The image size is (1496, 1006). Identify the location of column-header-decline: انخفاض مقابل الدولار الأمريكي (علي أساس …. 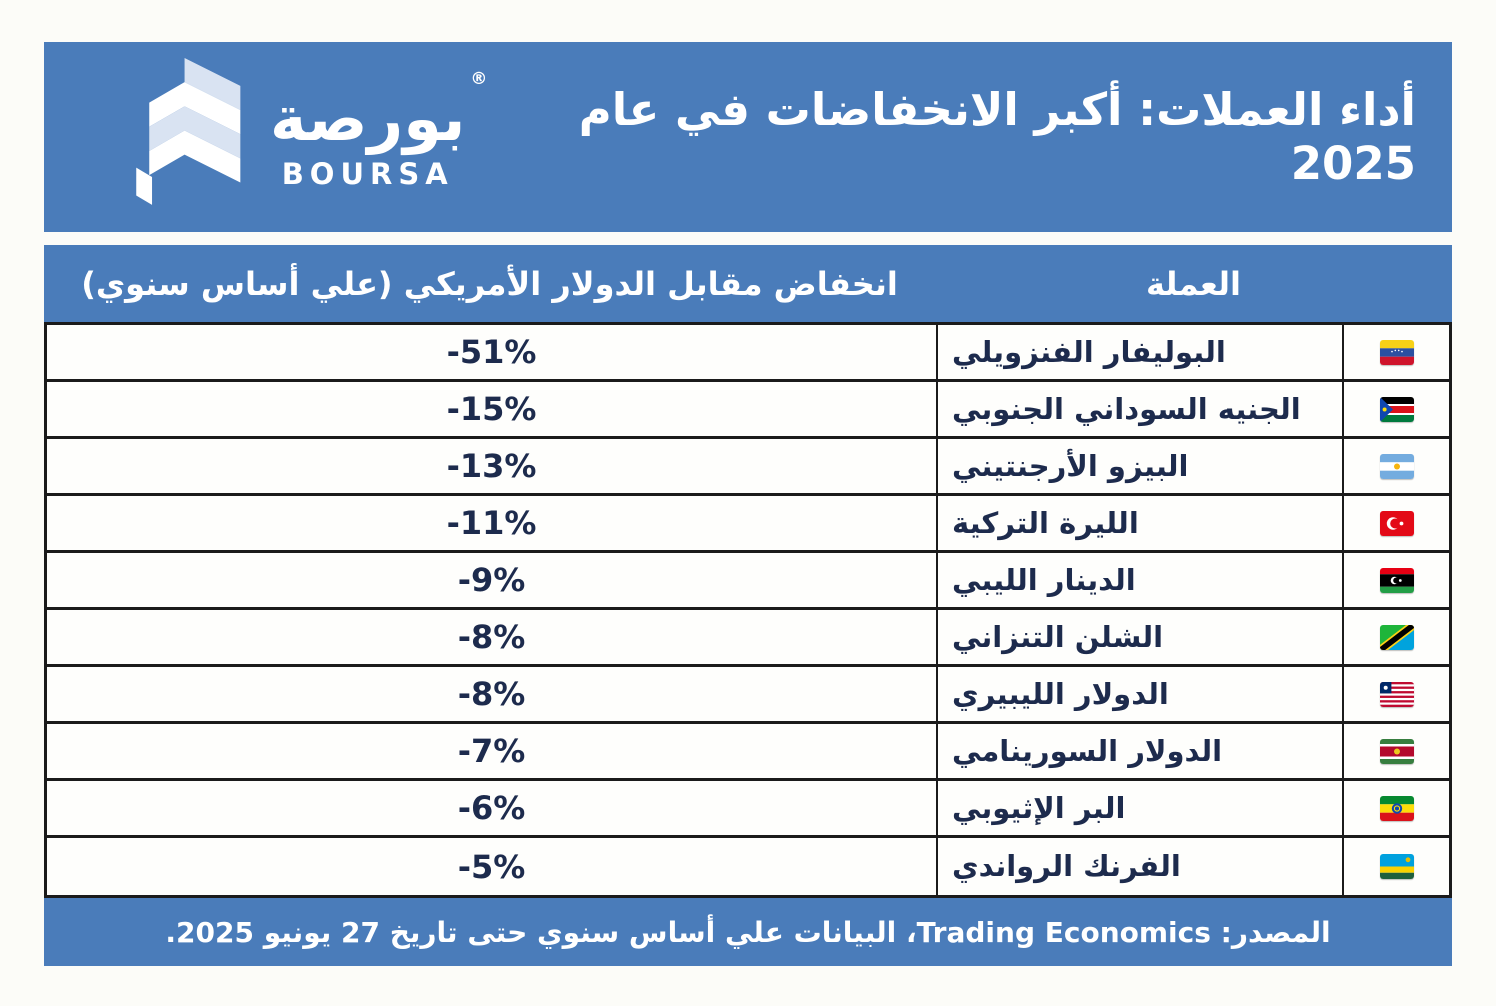
(489, 283).